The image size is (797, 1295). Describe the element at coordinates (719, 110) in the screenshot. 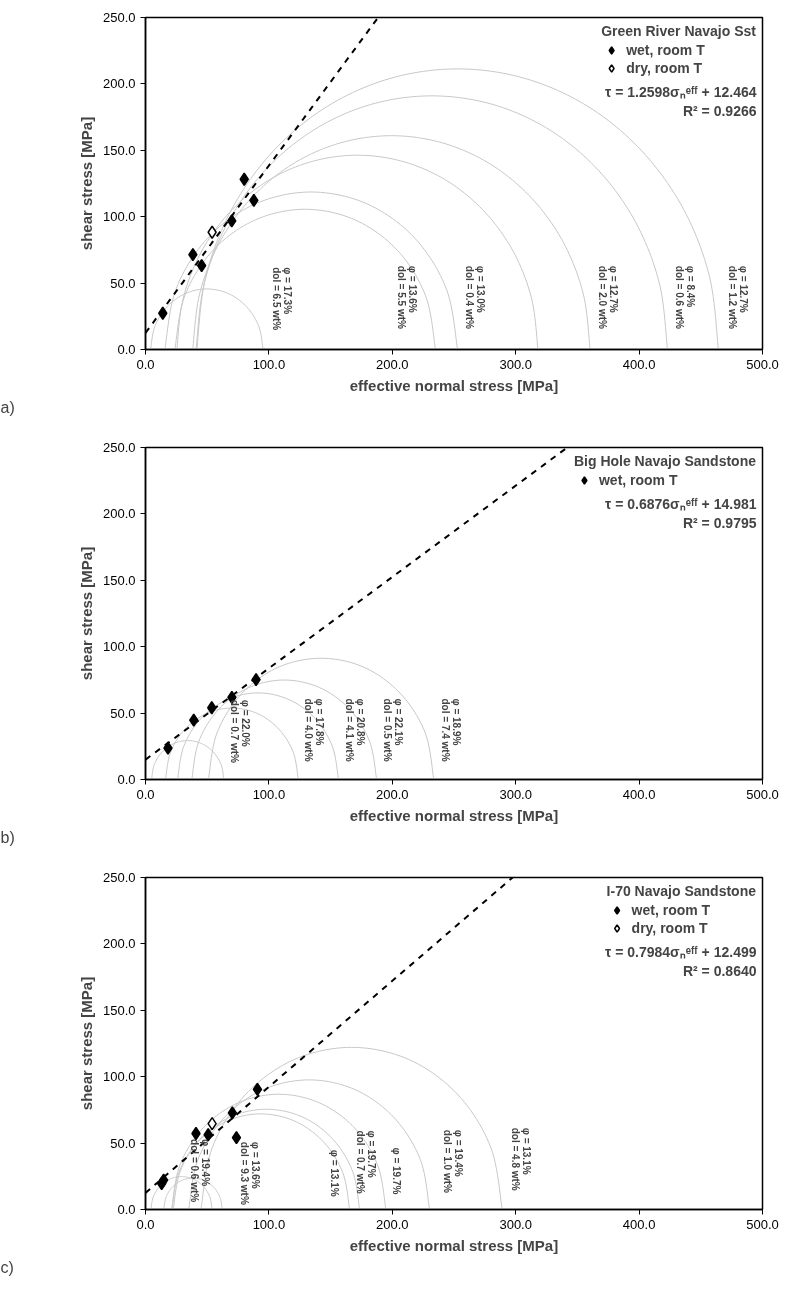

I see `annotation: R² = 0.9266` at that location.